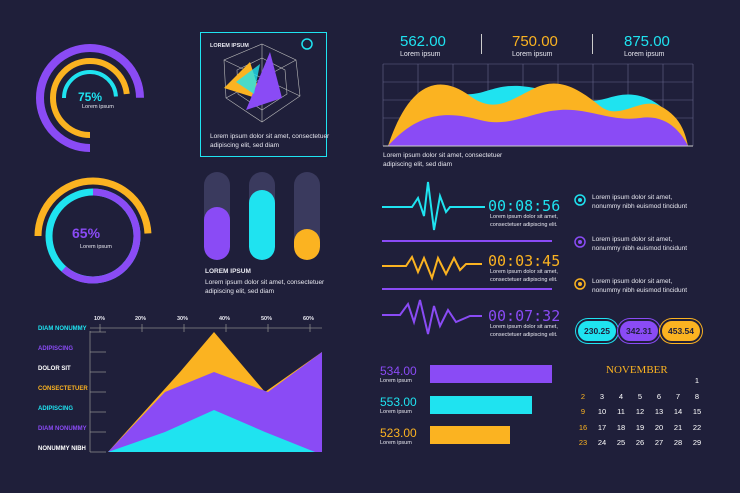 This screenshot has width=740, height=493. What do you see at coordinates (583, 427) in the screenshot?
I see `calendar-day: 16` at bounding box center [583, 427].